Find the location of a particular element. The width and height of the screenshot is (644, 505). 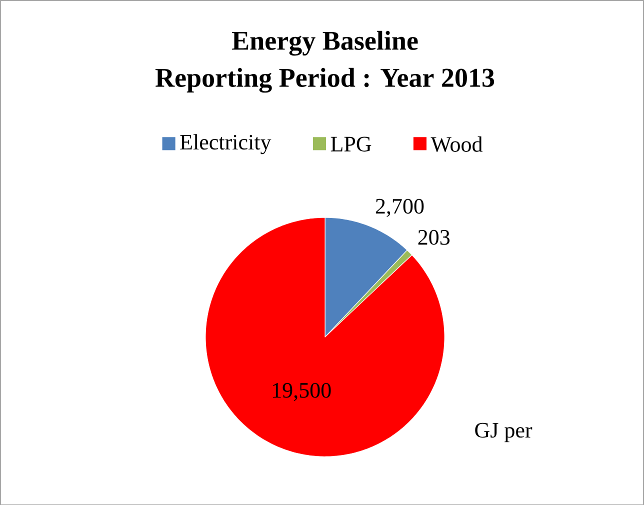

data-label: 203 is located at coordinates (434, 237).